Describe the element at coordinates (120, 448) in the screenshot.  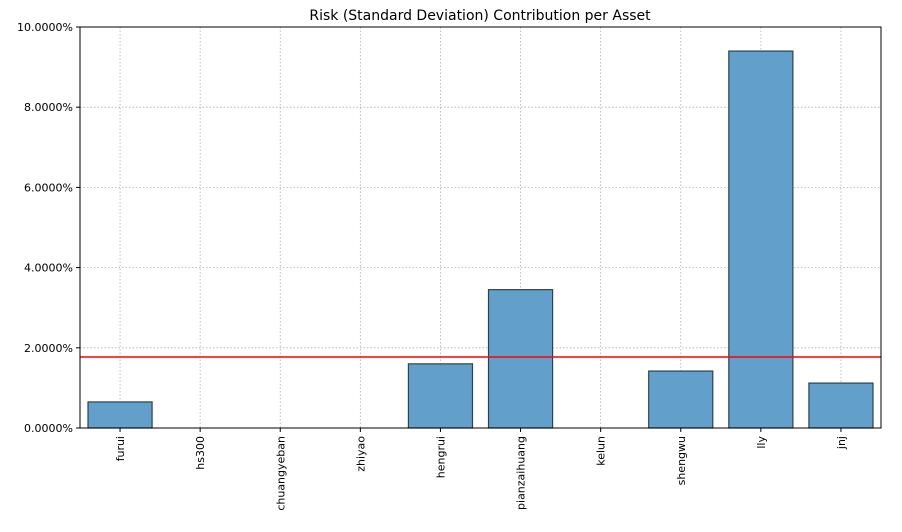
I see `x-tick-label: furui` at that location.